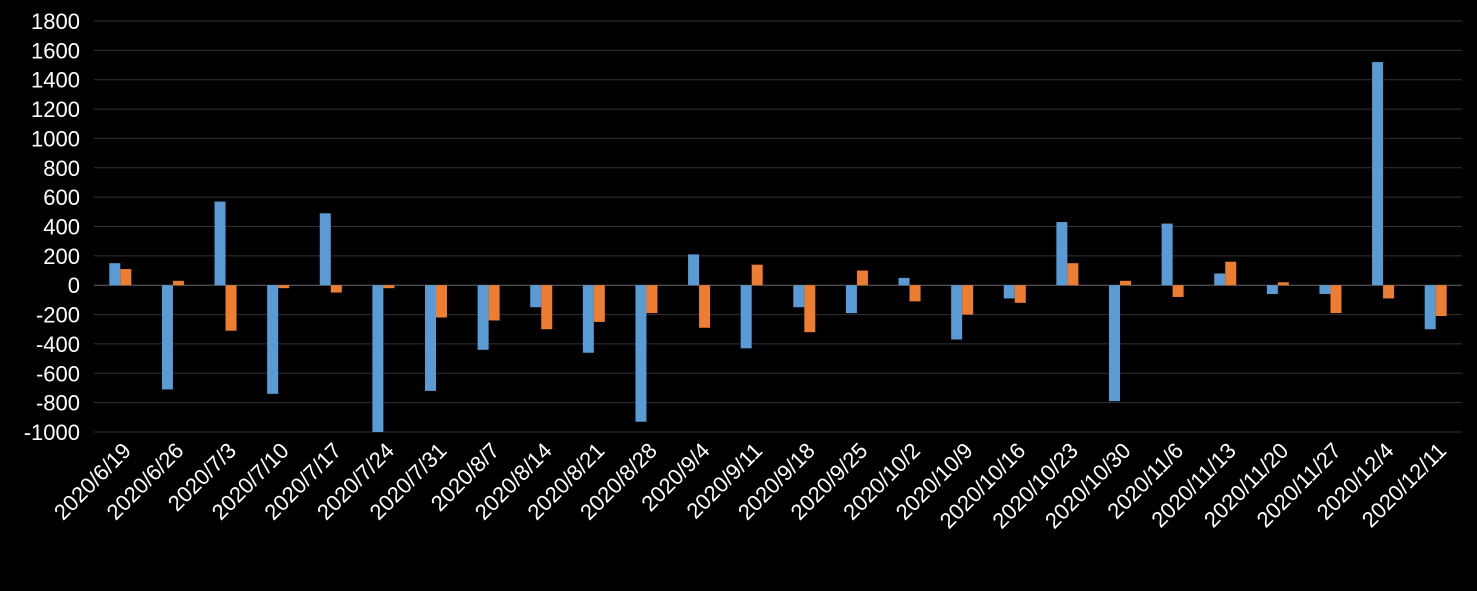 Image resolution: width=1477 pixels, height=591 pixels. I want to click on y-tick-label: 600, so click(61, 197).